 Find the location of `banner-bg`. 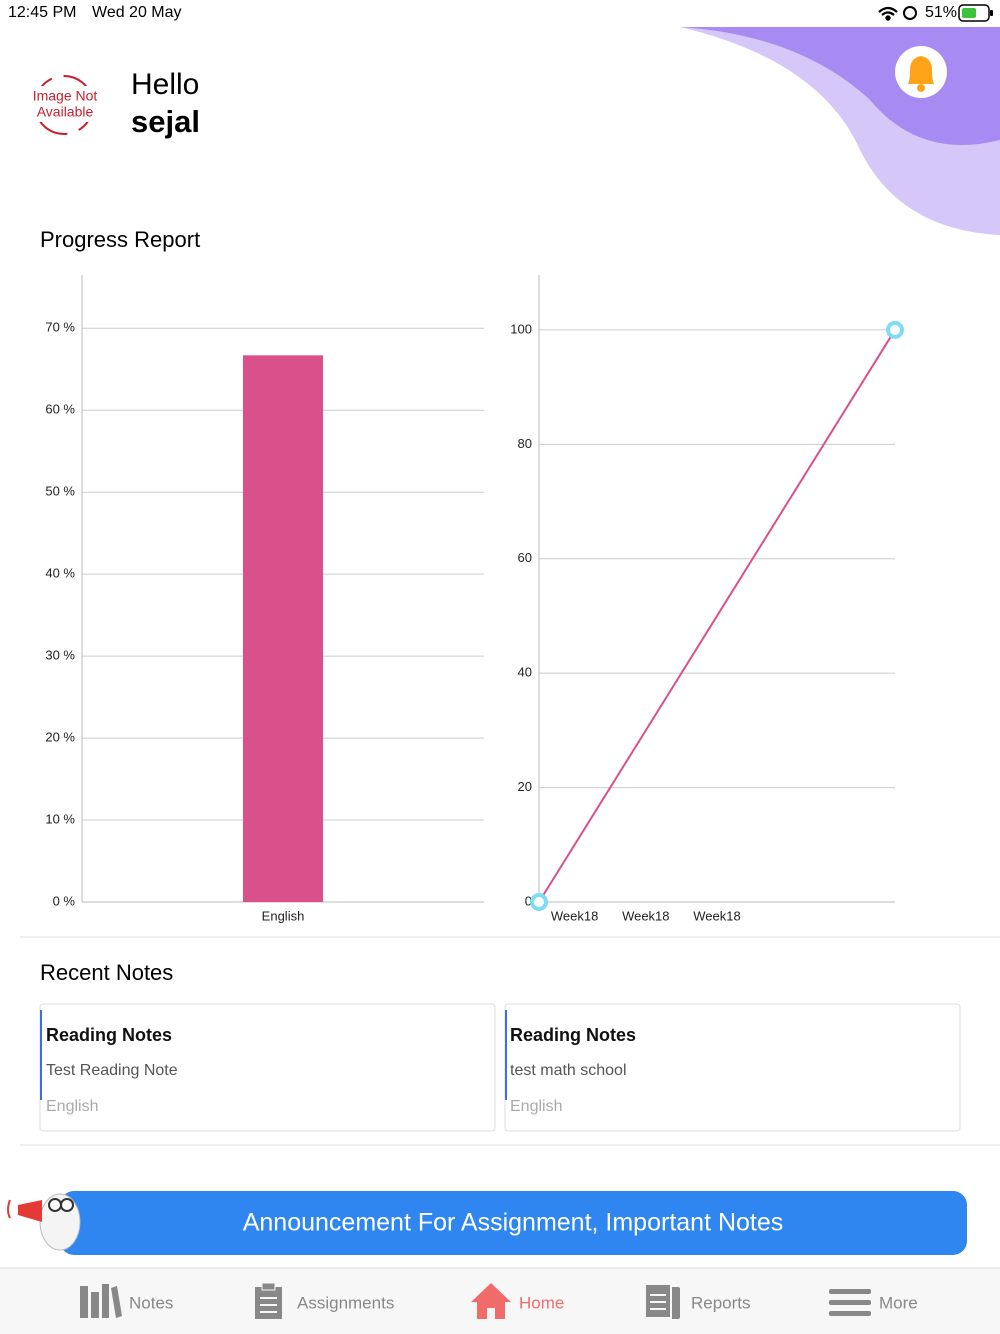

banner-bg is located at coordinates (513, 1223).